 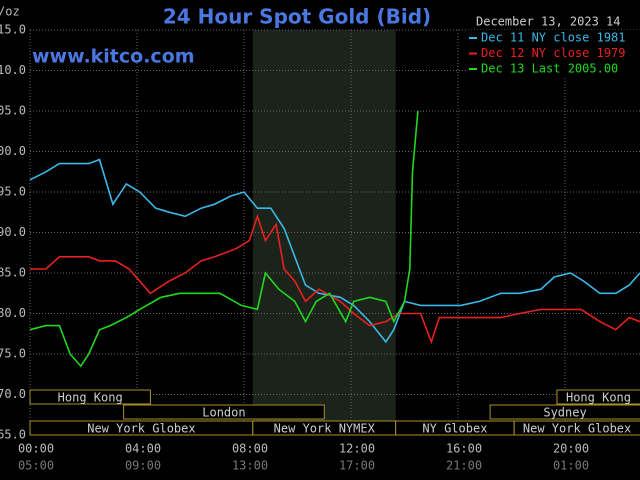 I want to click on x-tick-label: 00:00, so click(x=36, y=449).